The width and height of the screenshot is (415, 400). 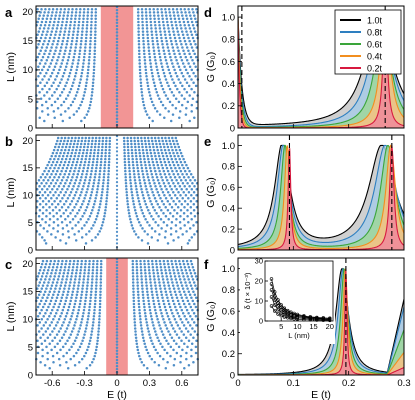 I want to click on legend: 1.0t0.8t0.6t0.4t0.2t, so click(x=368, y=42).